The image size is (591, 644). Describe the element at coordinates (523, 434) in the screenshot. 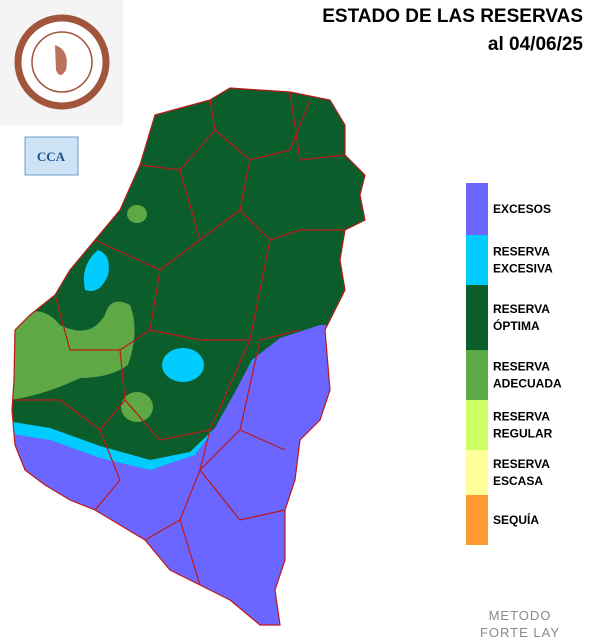

I see `legend-label: REGULAR` at that location.